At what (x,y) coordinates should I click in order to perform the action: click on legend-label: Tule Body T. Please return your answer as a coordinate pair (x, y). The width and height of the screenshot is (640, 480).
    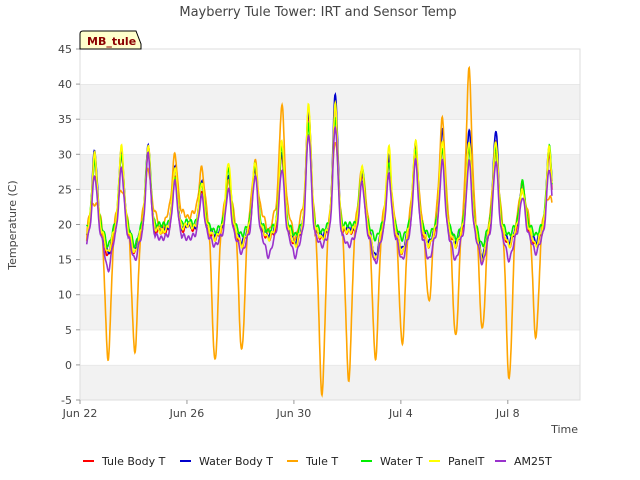
    Looking at the image, I should click on (133, 461).